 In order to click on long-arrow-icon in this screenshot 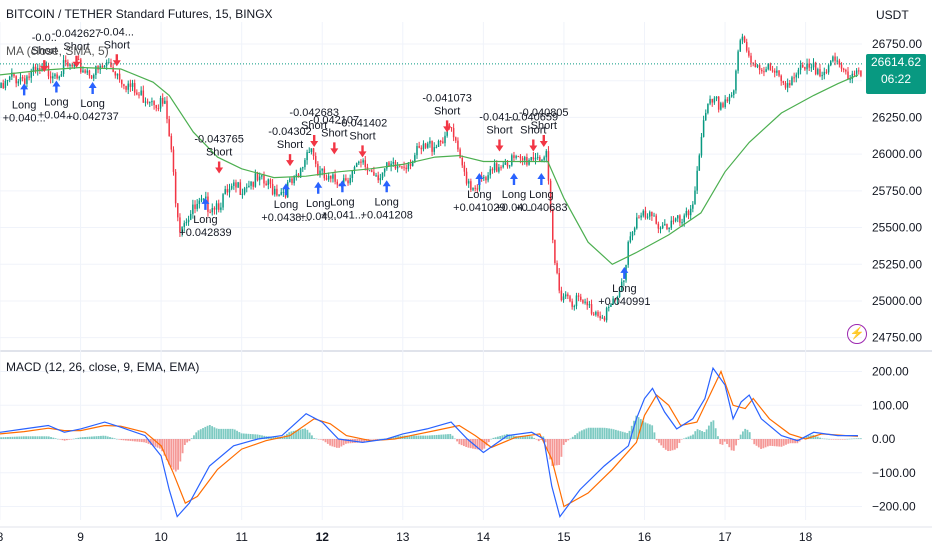, I will do `click(318, 187)`.